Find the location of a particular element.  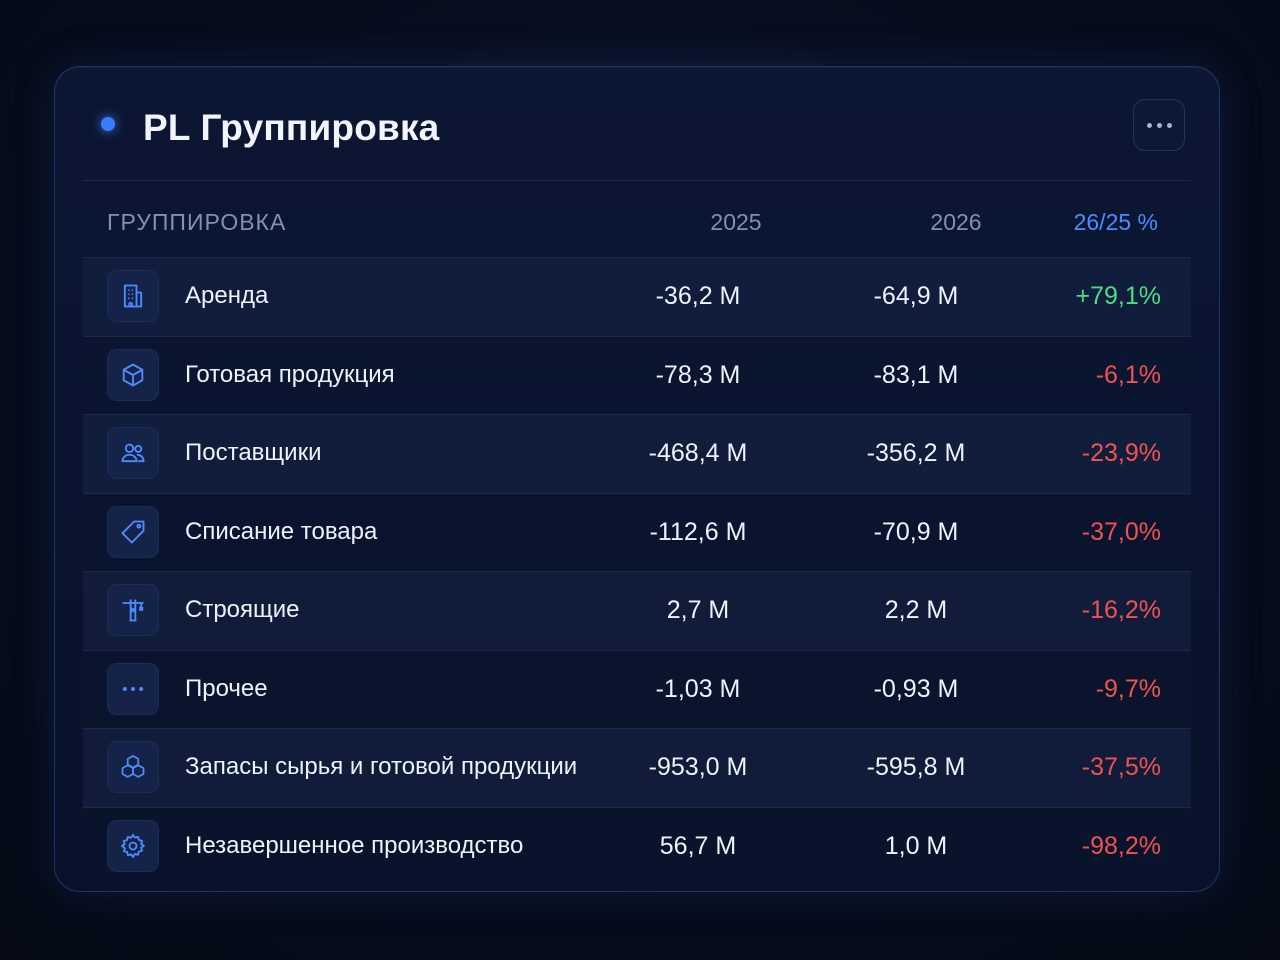

gear-icon is located at coordinates (133, 845).